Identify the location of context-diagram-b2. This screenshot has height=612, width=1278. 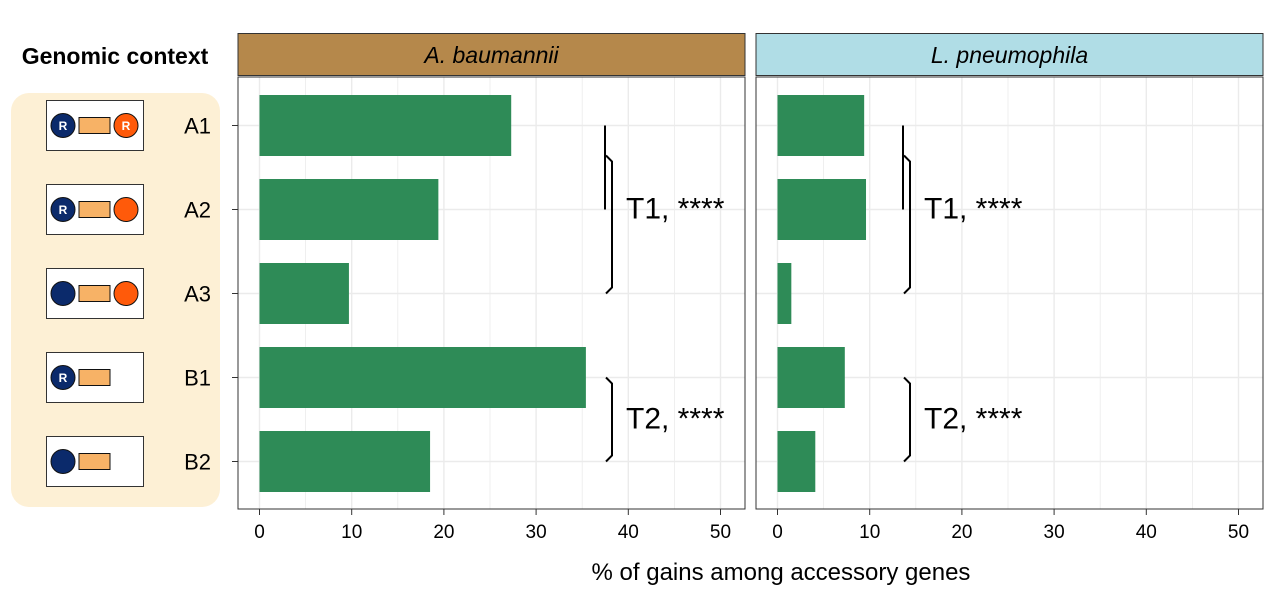
(95, 461).